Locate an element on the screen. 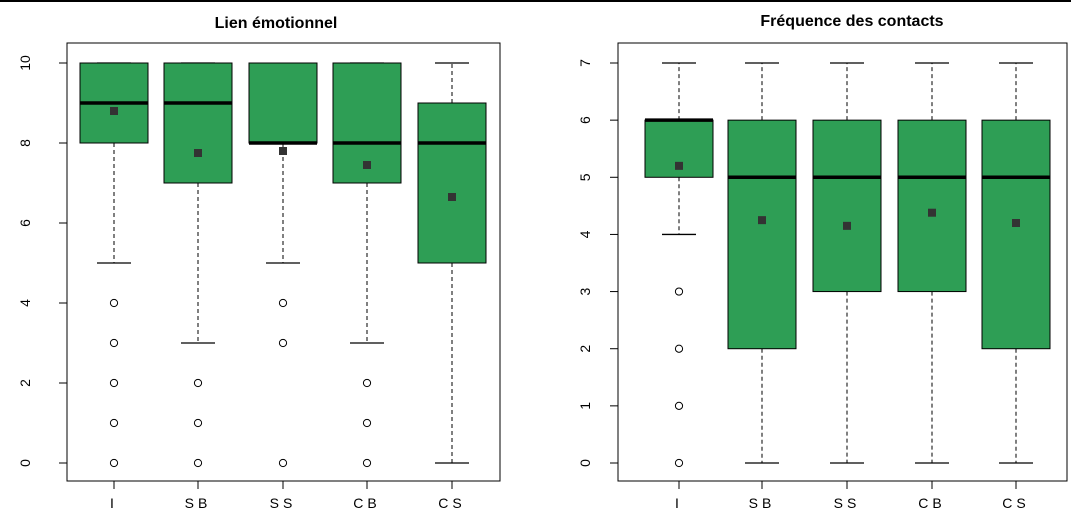  y-tick-label: 5 is located at coordinates (585, 177).